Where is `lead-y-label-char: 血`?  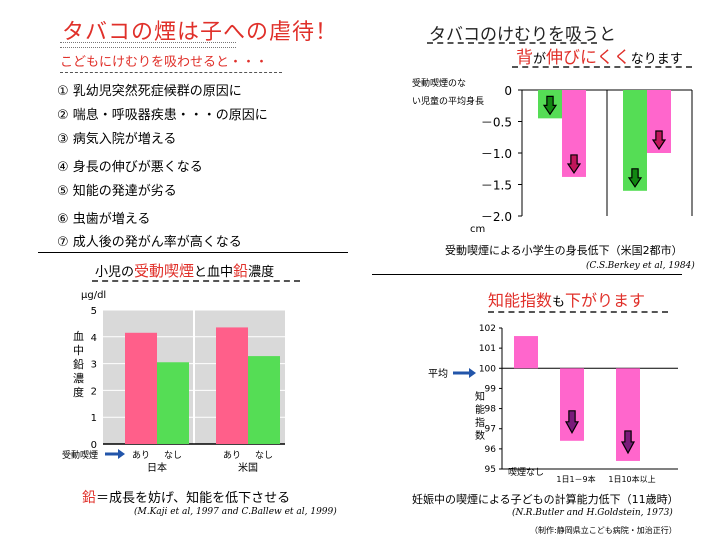 lead-y-label-char: 血 is located at coordinates (78, 336).